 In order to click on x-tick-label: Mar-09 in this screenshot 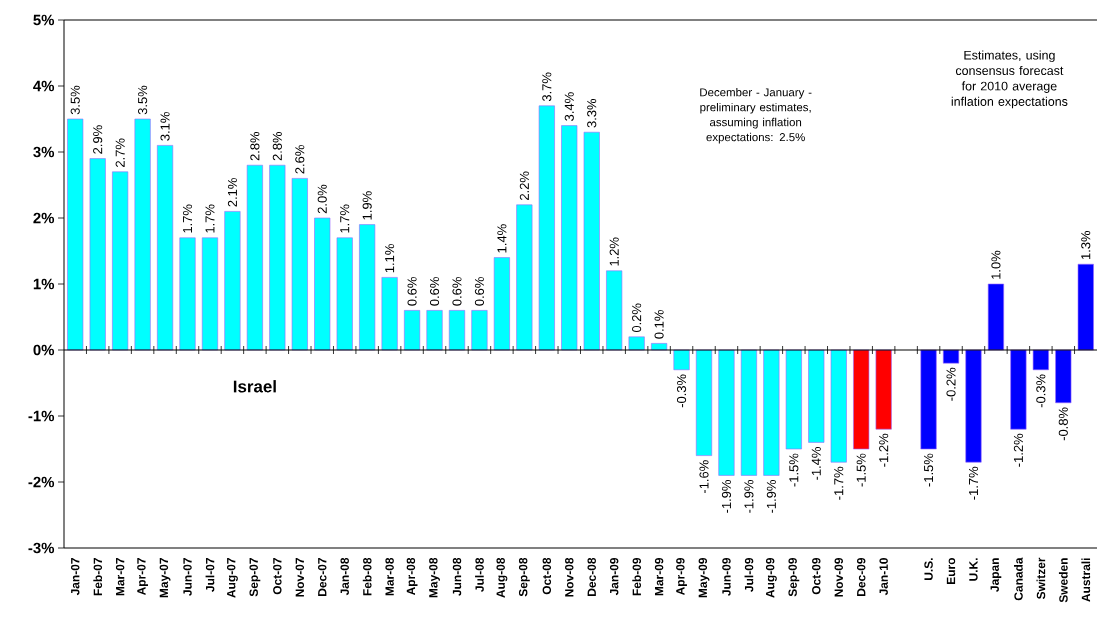, I will do `click(659, 576)`.